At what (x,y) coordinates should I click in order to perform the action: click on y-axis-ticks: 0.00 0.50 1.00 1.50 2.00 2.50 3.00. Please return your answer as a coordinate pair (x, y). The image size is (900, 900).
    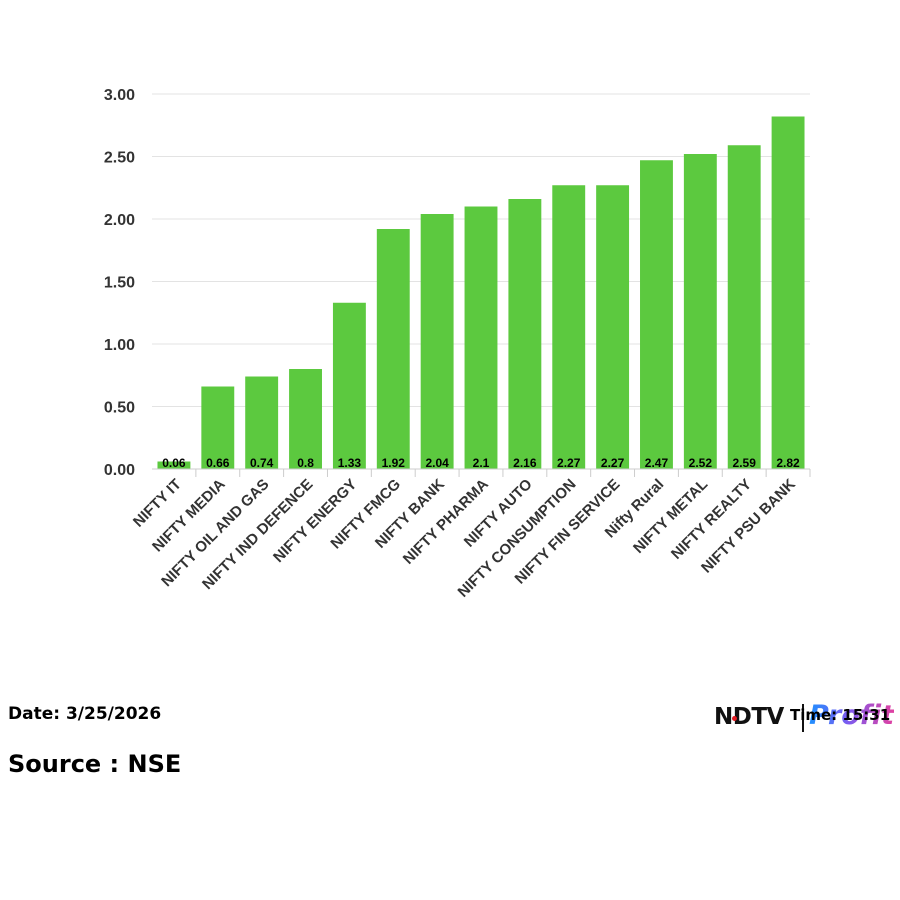
    Looking at the image, I should click on (119, 283).